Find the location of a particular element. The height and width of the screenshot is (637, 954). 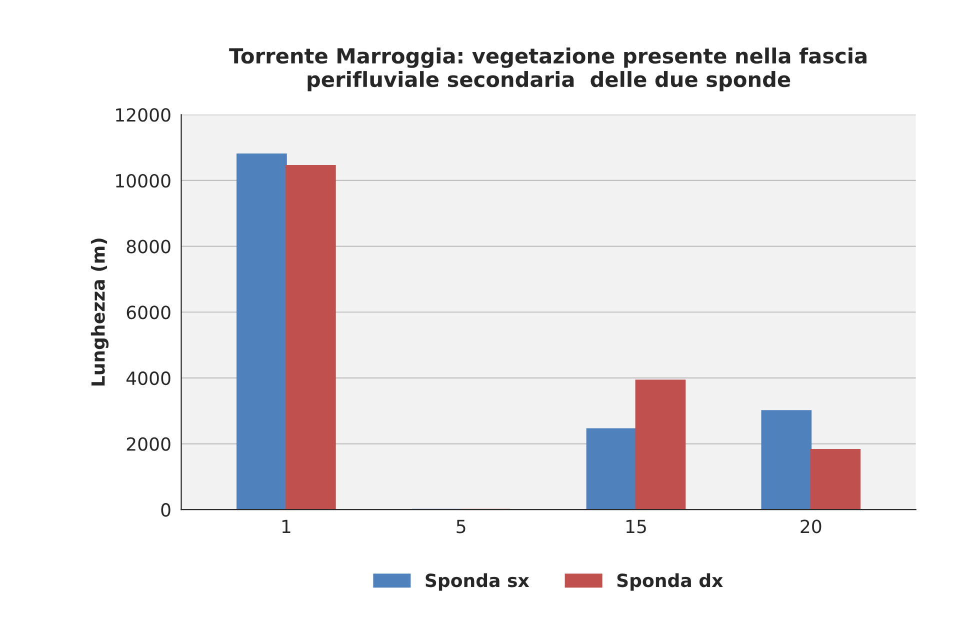

y-tick-label: 6000 is located at coordinates (148, 313).